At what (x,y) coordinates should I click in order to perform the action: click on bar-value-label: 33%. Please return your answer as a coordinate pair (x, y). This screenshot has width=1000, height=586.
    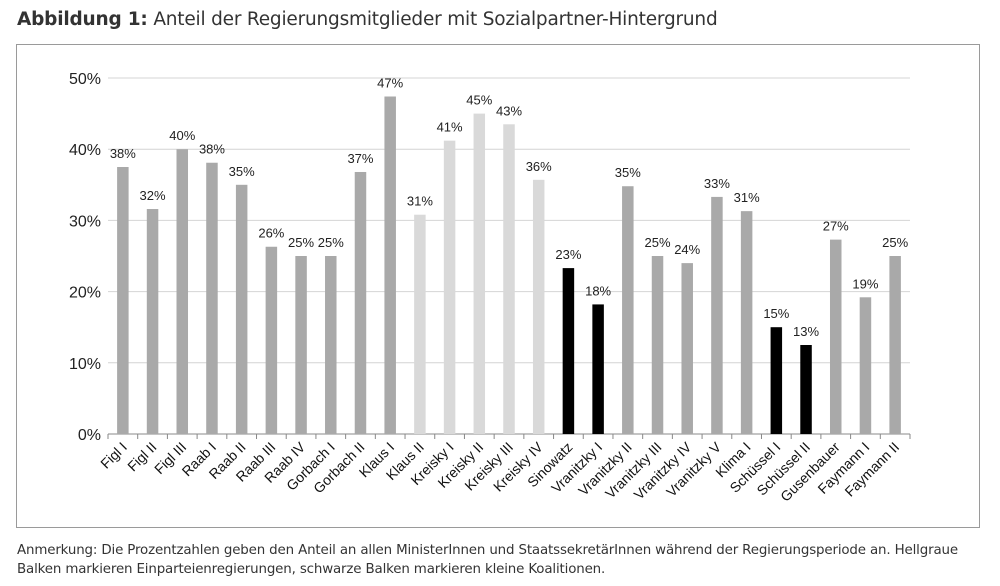
    Looking at the image, I should click on (717, 183).